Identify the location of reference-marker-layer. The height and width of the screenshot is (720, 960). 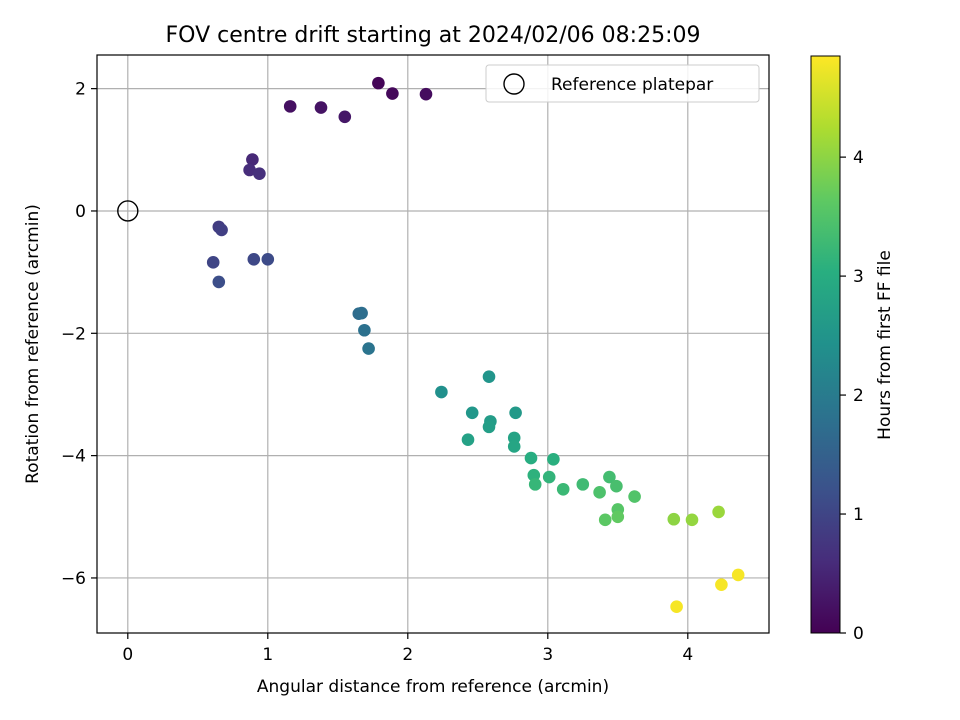
(128, 211).